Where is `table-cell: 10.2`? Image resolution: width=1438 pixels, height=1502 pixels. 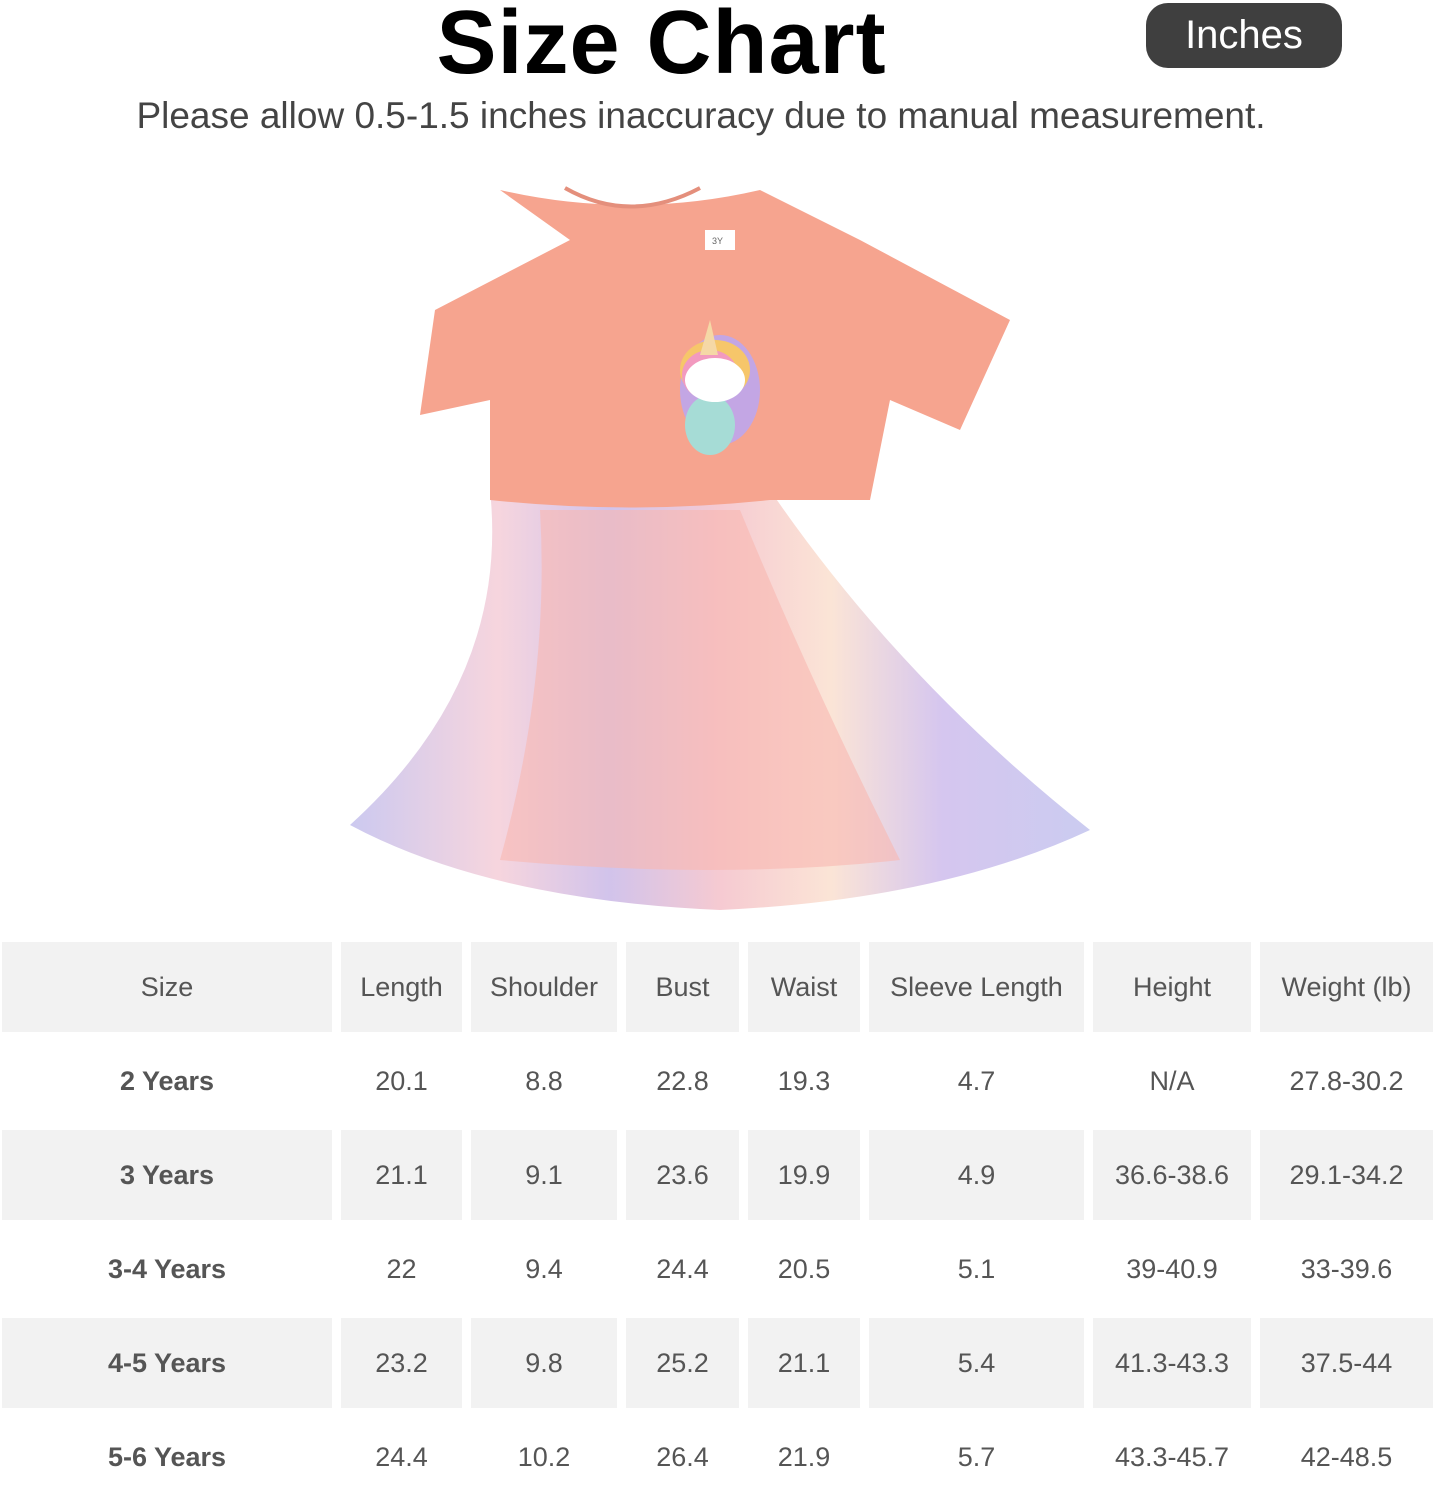 table-cell: 10.2 is located at coordinates (544, 1456).